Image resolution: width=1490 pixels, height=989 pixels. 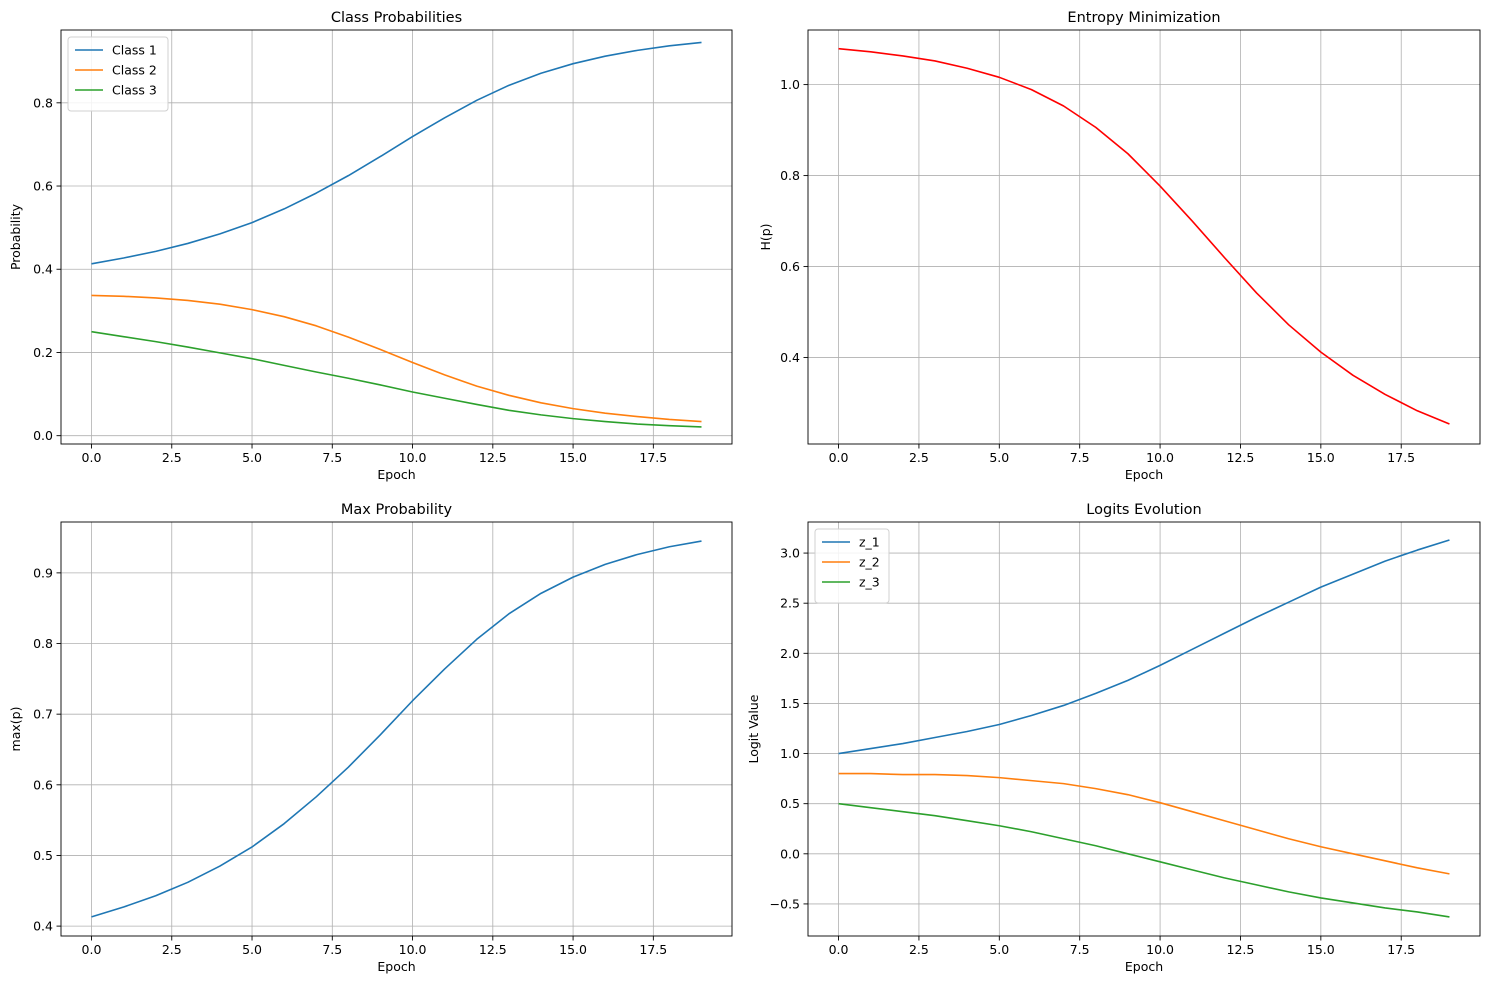 I want to click on y-tick-label: 0.7, so click(x=43, y=714).